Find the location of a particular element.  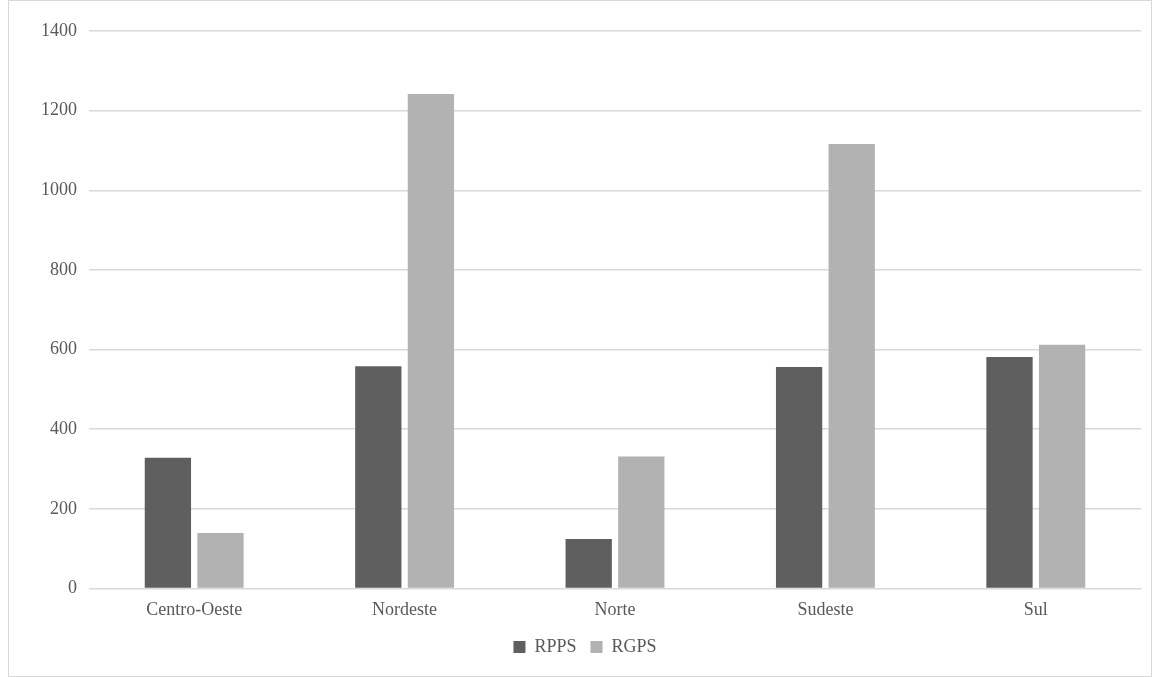

y-tick-label: 600 is located at coordinates (63, 348).